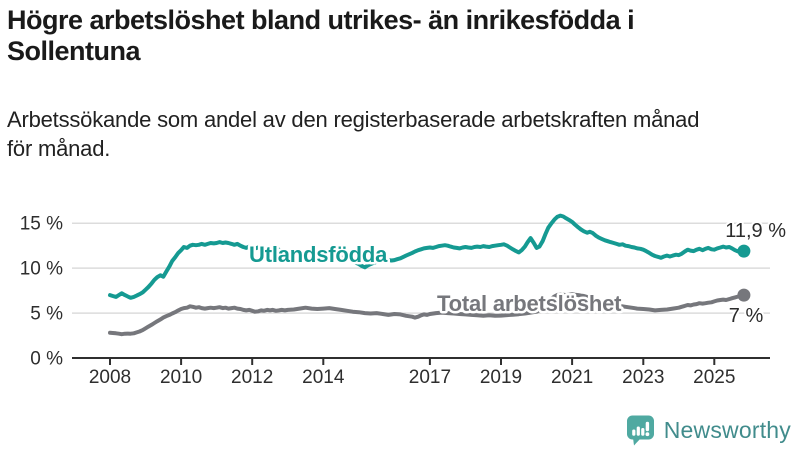 The image size is (800, 450). I want to click on y-tick-label-0: 0 %, so click(46, 359).